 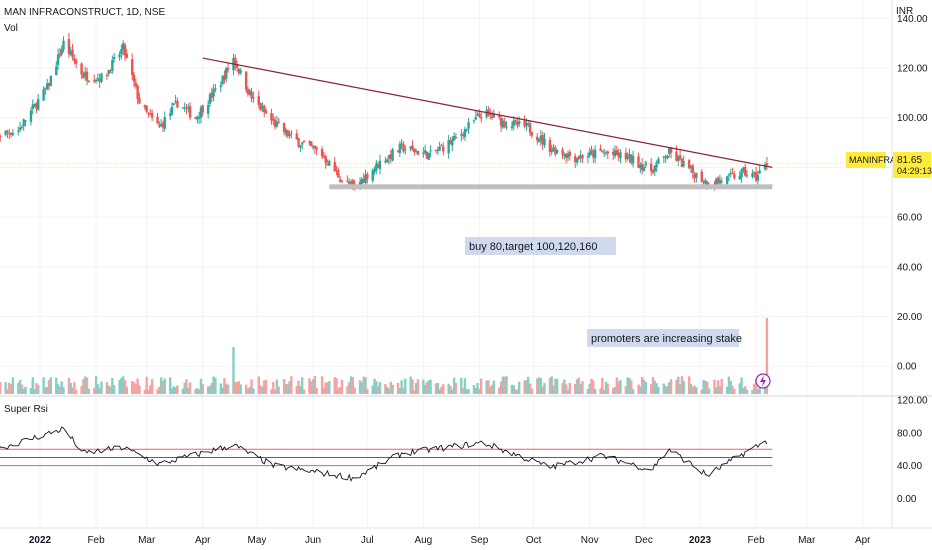 I want to click on time-tick-label: Jun, so click(x=313, y=540).